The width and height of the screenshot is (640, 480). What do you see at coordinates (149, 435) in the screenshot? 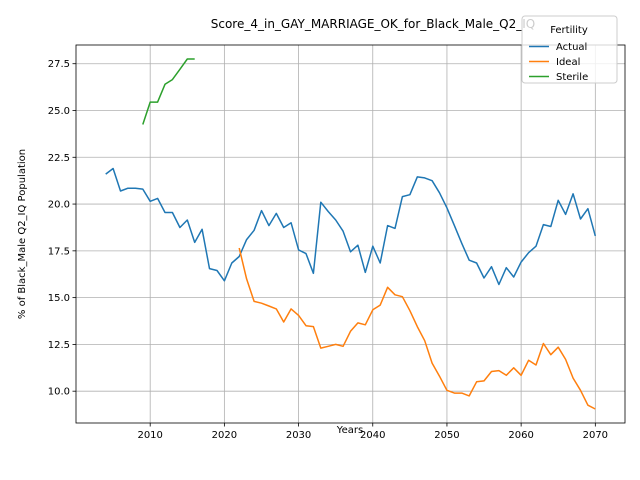
I see `x-tick-label: 2010` at bounding box center [149, 435].